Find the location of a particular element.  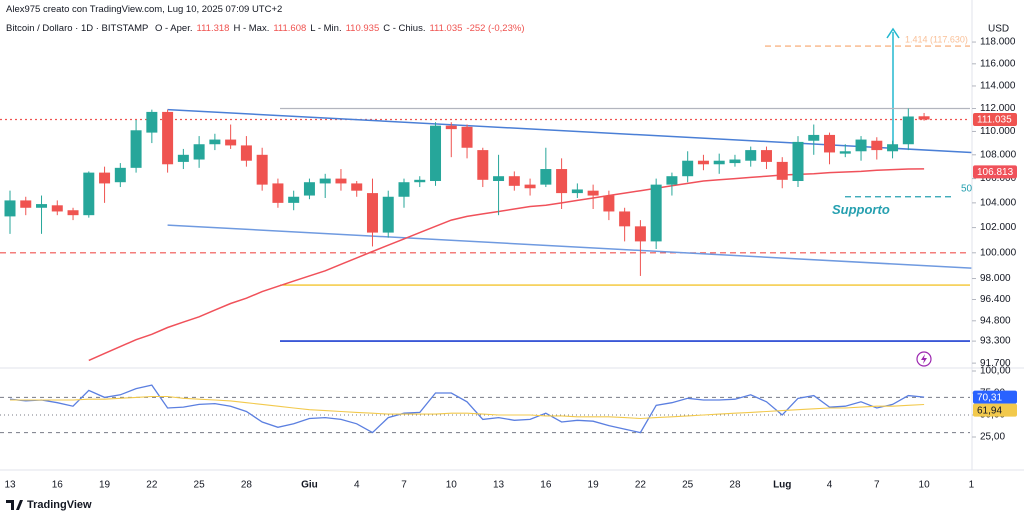

rsi-tag: 61,94 is located at coordinates (989, 410).